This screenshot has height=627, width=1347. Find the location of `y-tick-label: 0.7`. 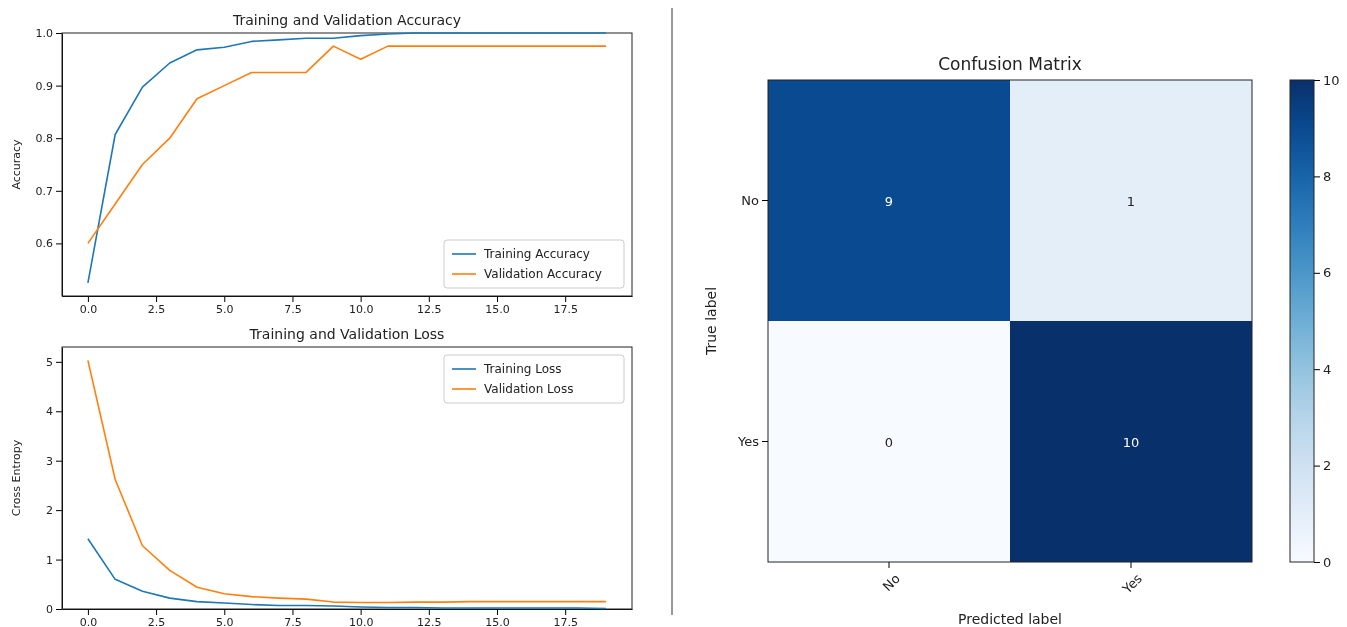

y-tick-label: 0.7 is located at coordinates (44, 191).